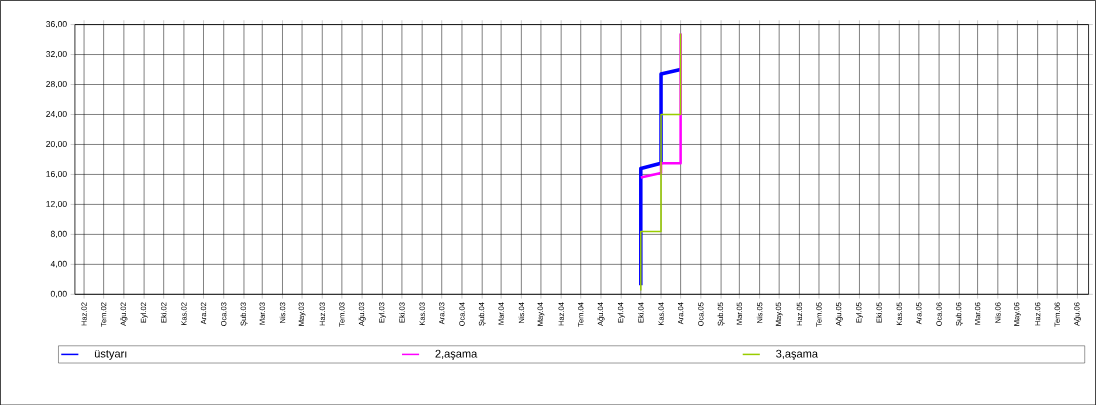 The height and width of the screenshot is (405, 1096). What do you see at coordinates (56, 114) in the screenshot?
I see `y-tick-label: 24,00` at bounding box center [56, 114].